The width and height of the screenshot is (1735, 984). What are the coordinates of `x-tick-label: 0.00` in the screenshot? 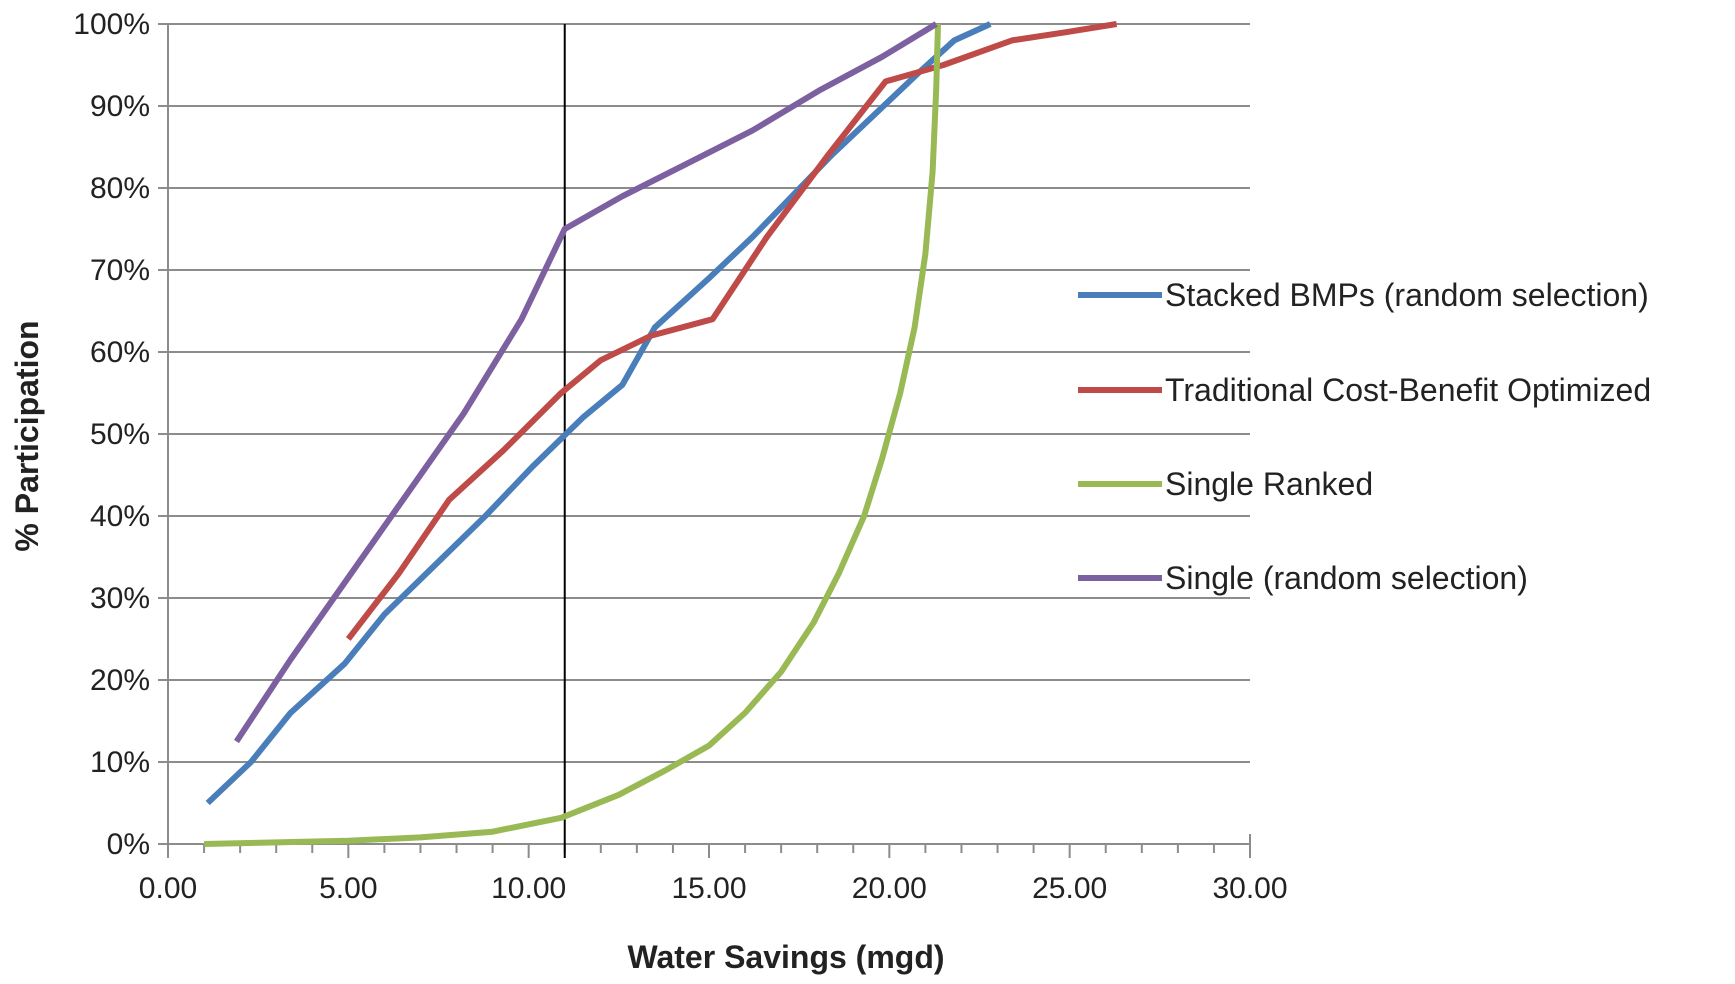 It's located at (168, 888).